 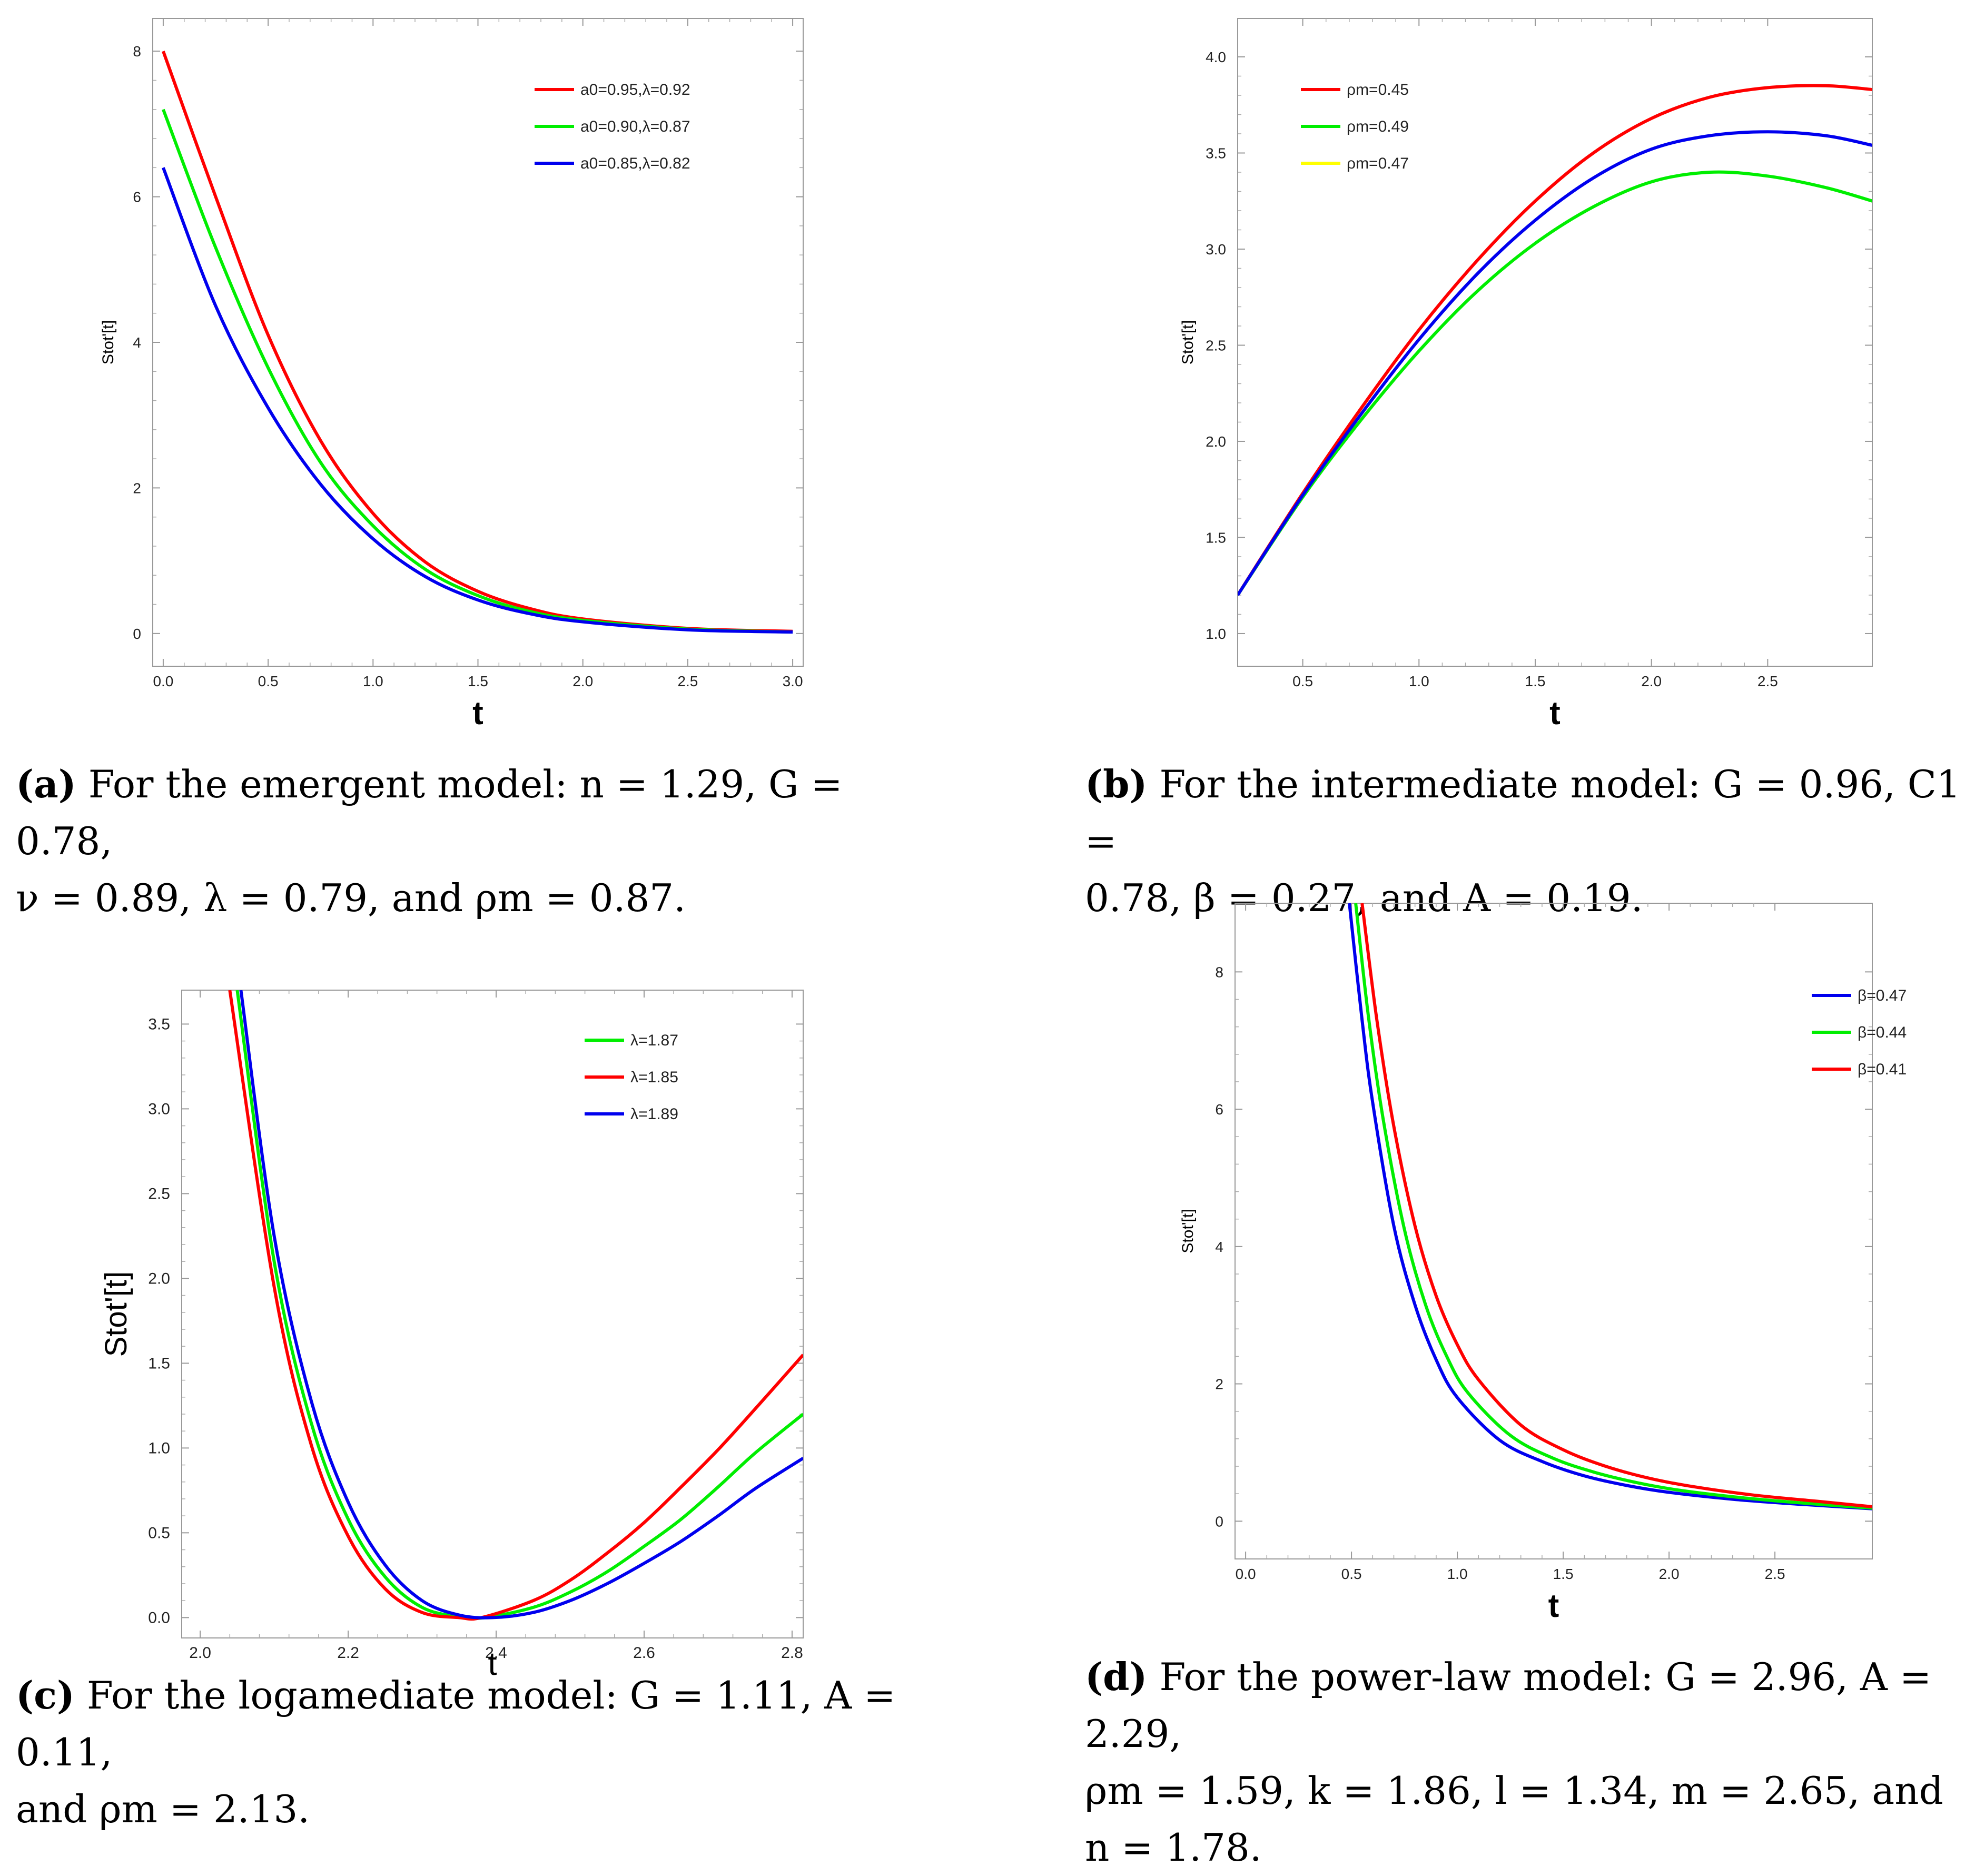 I want to click on plot-frame-c, so click(x=492, y=1314).